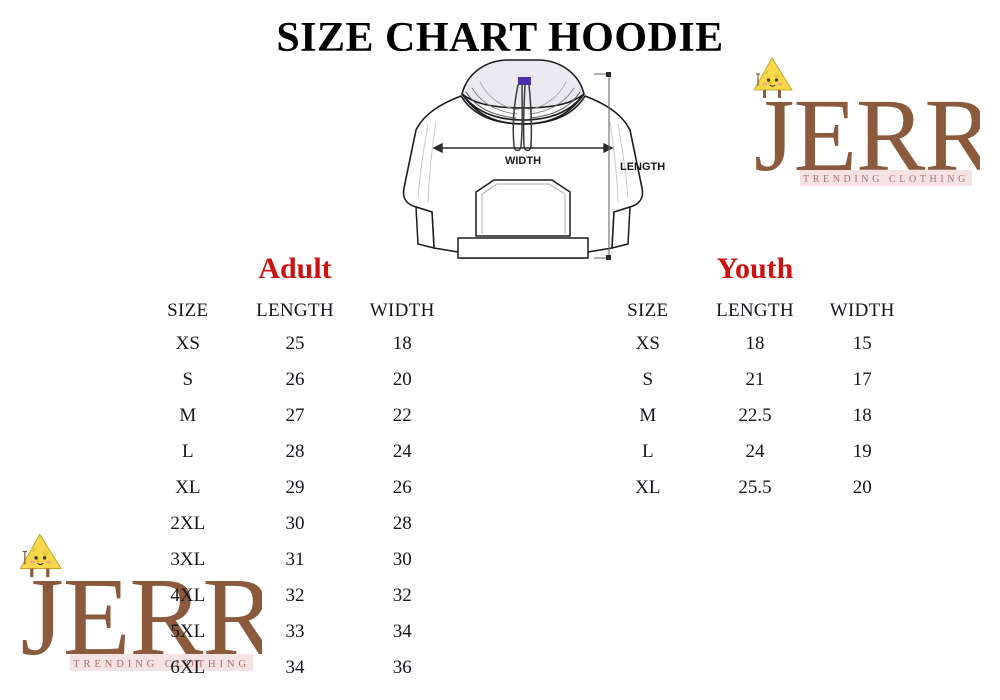  Describe the element at coordinates (188, 523) in the screenshot. I see `cell-size: 2XL` at that location.